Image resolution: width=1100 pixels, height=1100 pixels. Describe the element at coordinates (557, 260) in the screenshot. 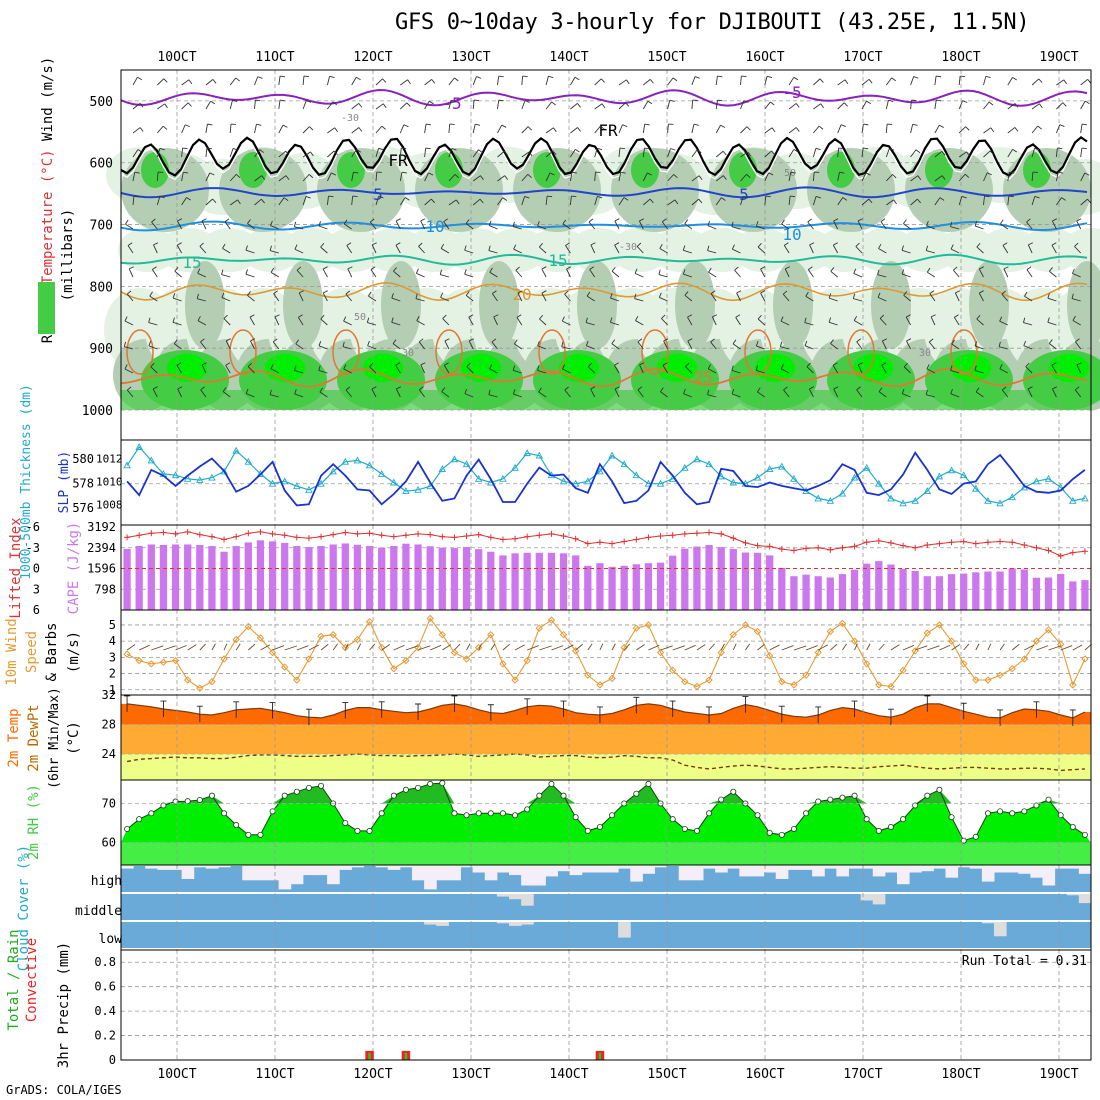

I see `contour-label: 15` at that location.